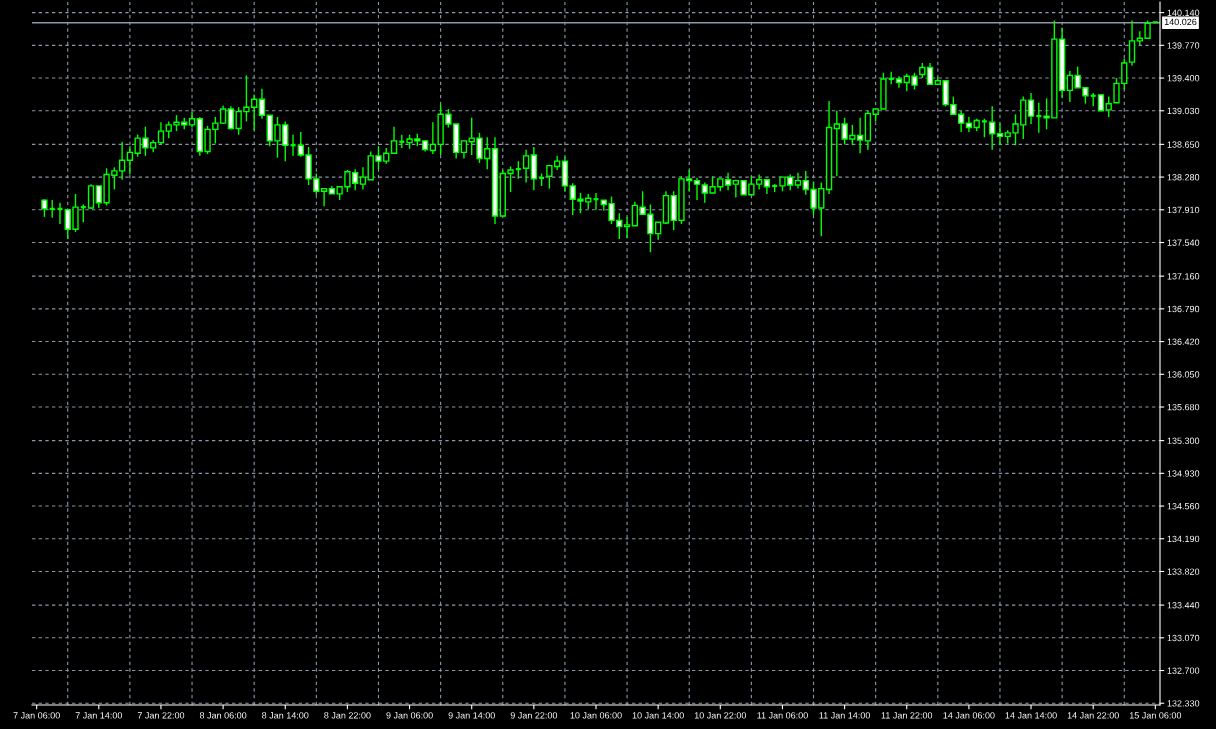 This screenshot has width=1216, height=729. What do you see at coordinates (1031, 715) in the screenshot?
I see `x-tick-label: 14 Jan 14:00` at bounding box center [1031, 715].